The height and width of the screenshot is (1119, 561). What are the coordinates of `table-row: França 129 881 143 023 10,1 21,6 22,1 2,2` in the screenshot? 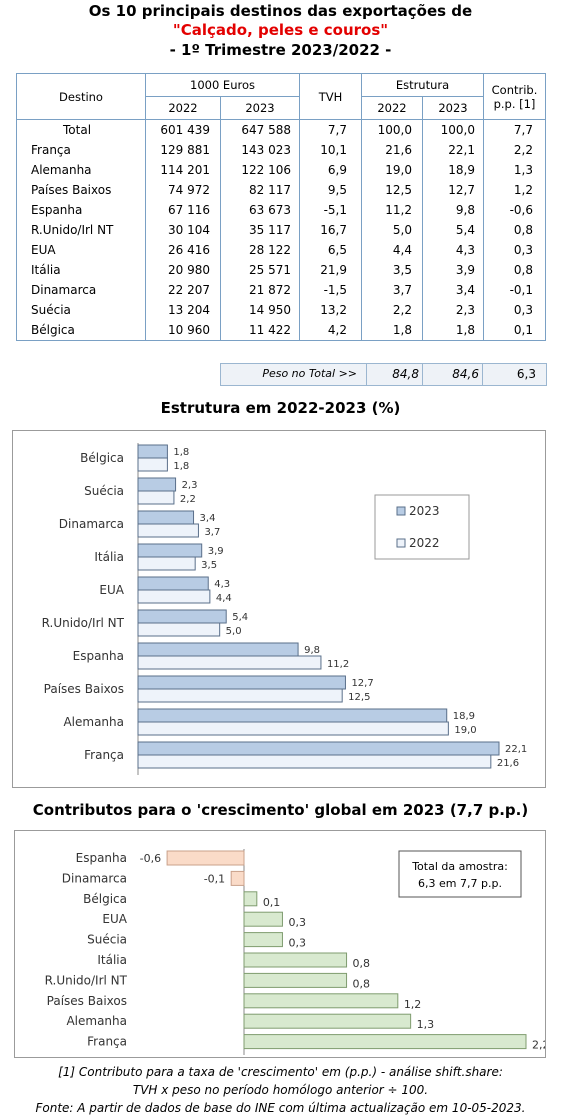 It's located at (281, 150).